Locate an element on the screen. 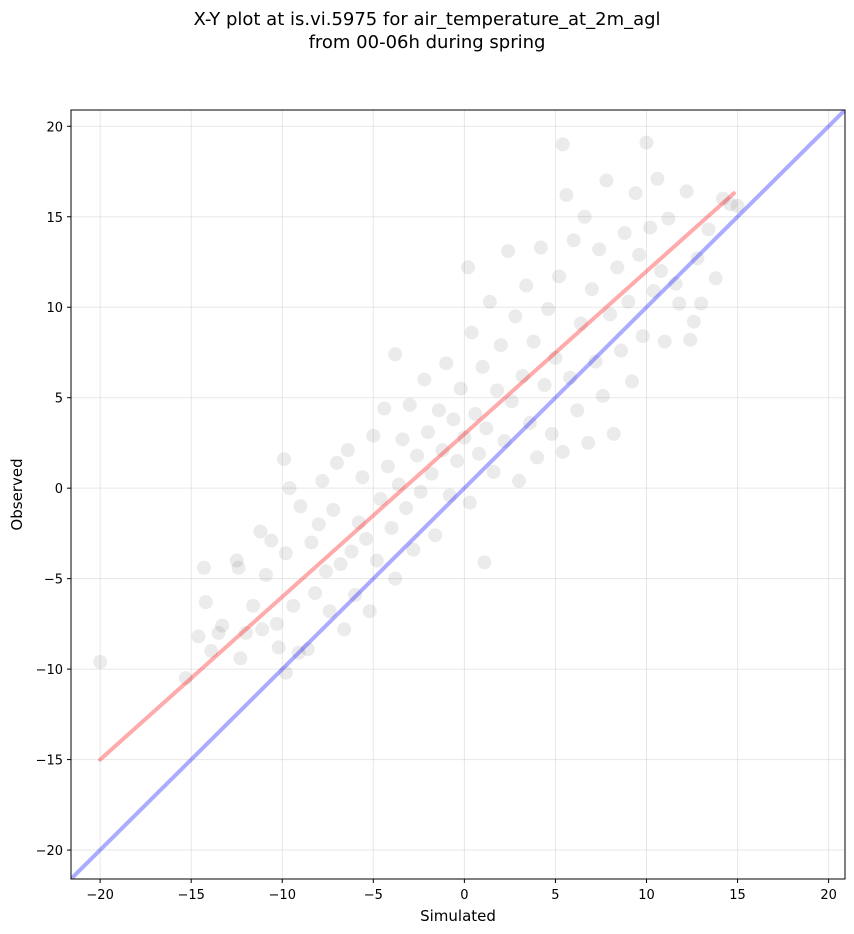  y-tick-label: 0 is located at coordinates (59, 489).